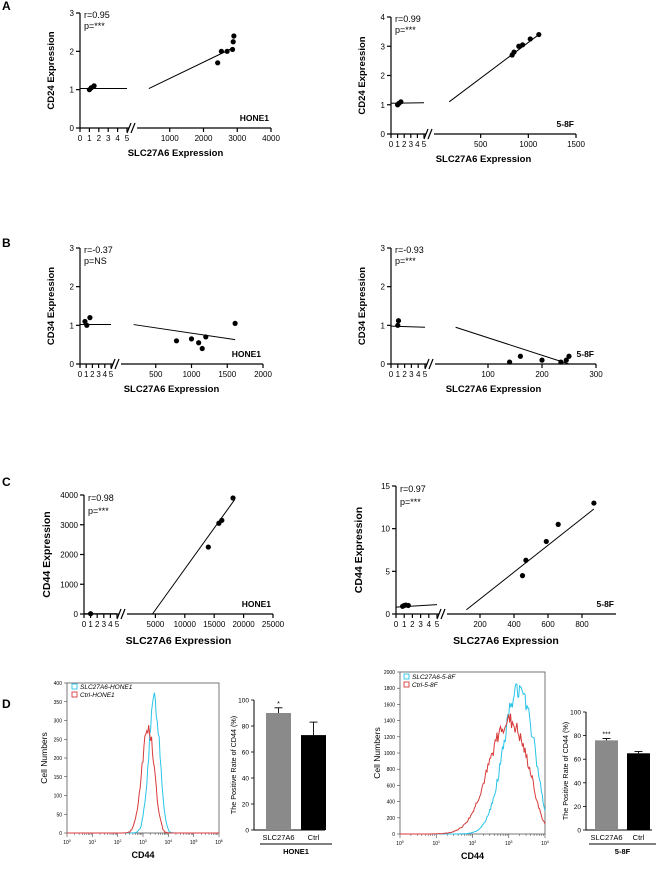  What do you see at coordinates (548, 842) in the screenshot?
I see `x-tick-exponent: 4` at bounding box center [548, 842].